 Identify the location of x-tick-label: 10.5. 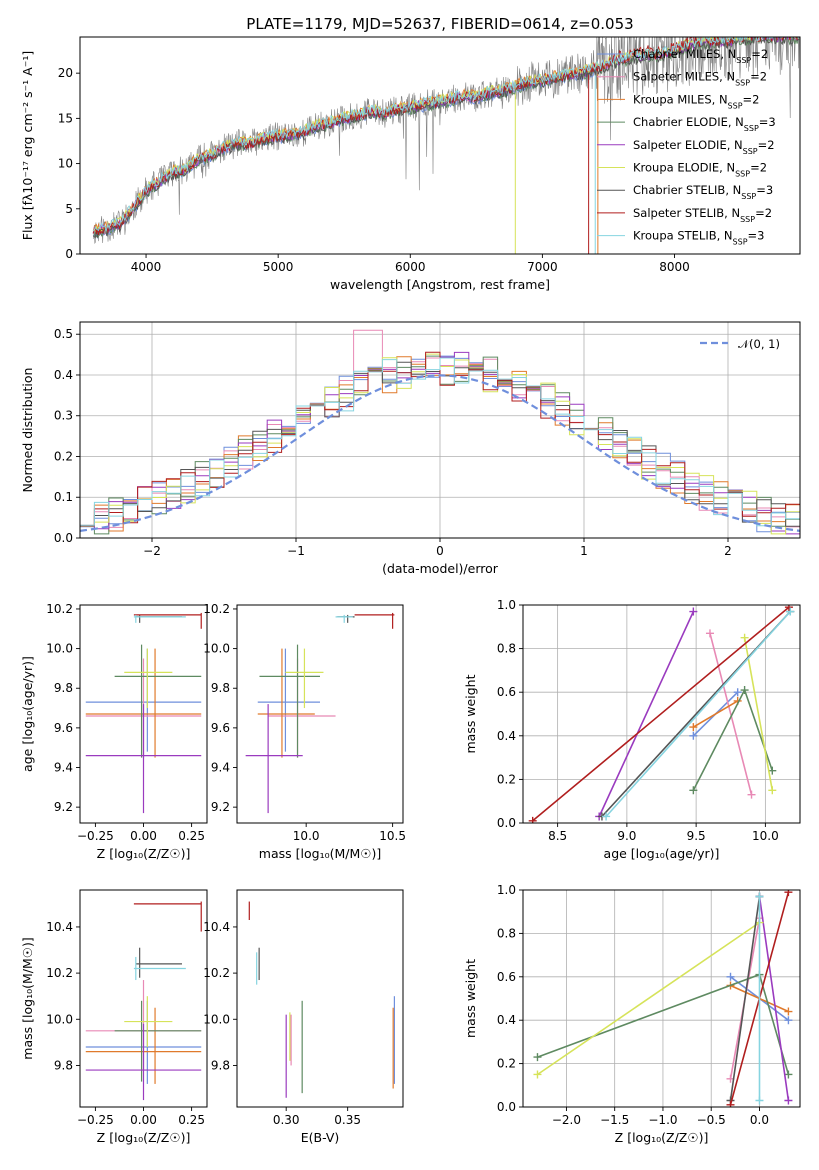
(392, 836).